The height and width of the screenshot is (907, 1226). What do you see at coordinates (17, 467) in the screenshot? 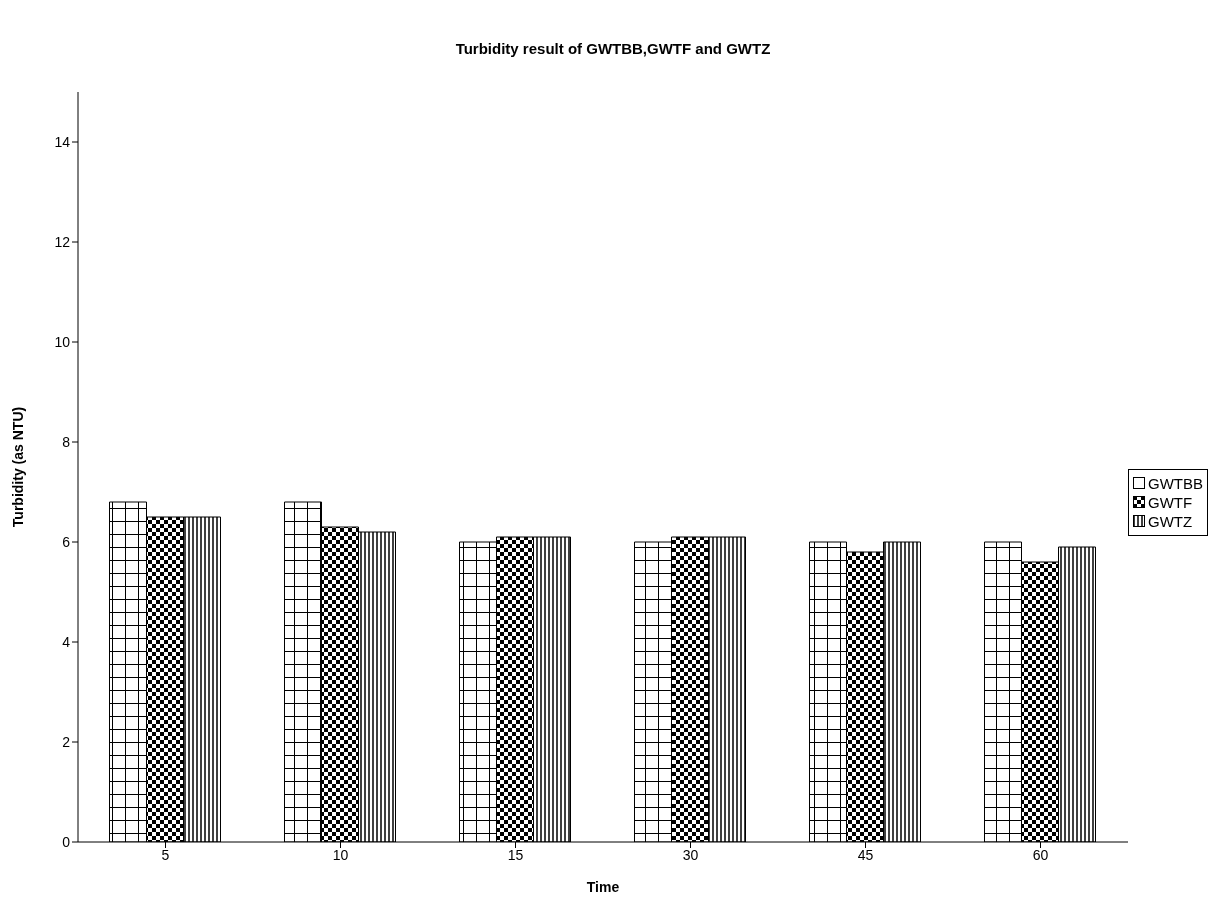
I see `y-axis-title: Turbidity (as NTU)` at bounding box center [17, 467].